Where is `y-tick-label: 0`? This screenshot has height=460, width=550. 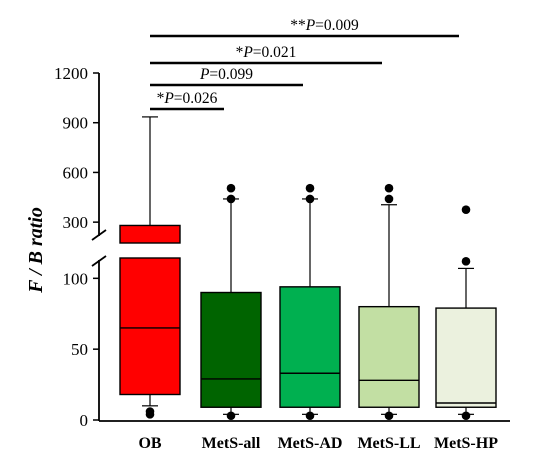
y-tick-label: 0 is located at coordinates (84, 420).